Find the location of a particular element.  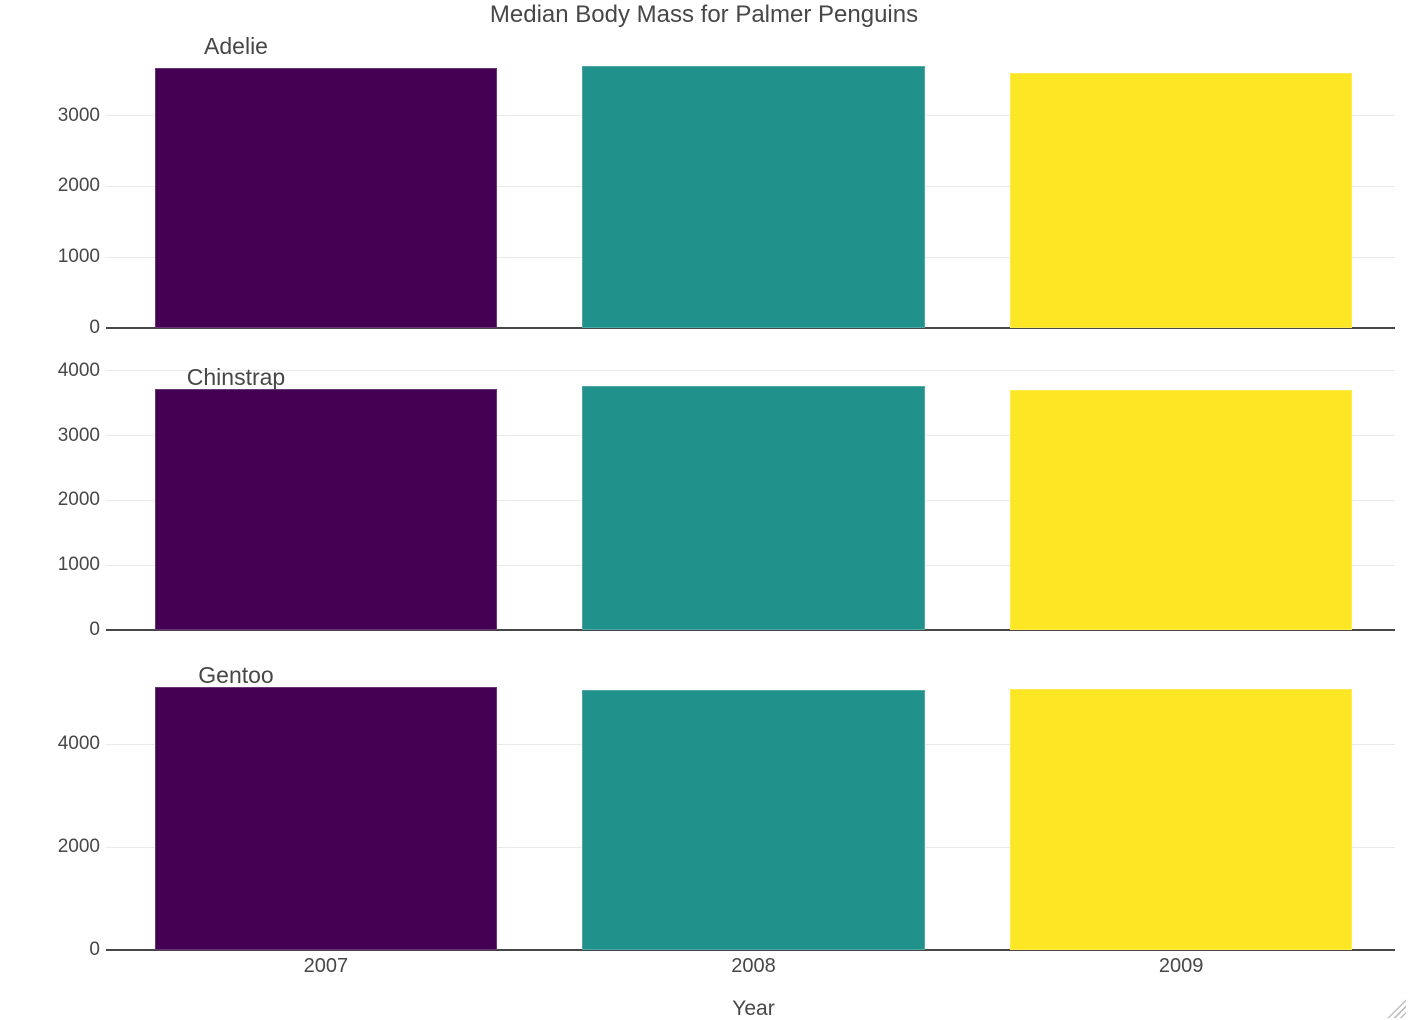

bar-gentoo-2008 is located at coordinates (753, 819).